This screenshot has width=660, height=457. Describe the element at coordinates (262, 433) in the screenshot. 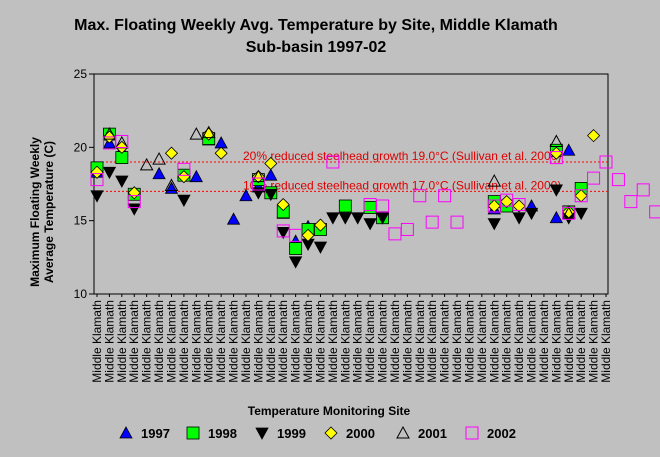

I see `legend-marker-1999` at that location.